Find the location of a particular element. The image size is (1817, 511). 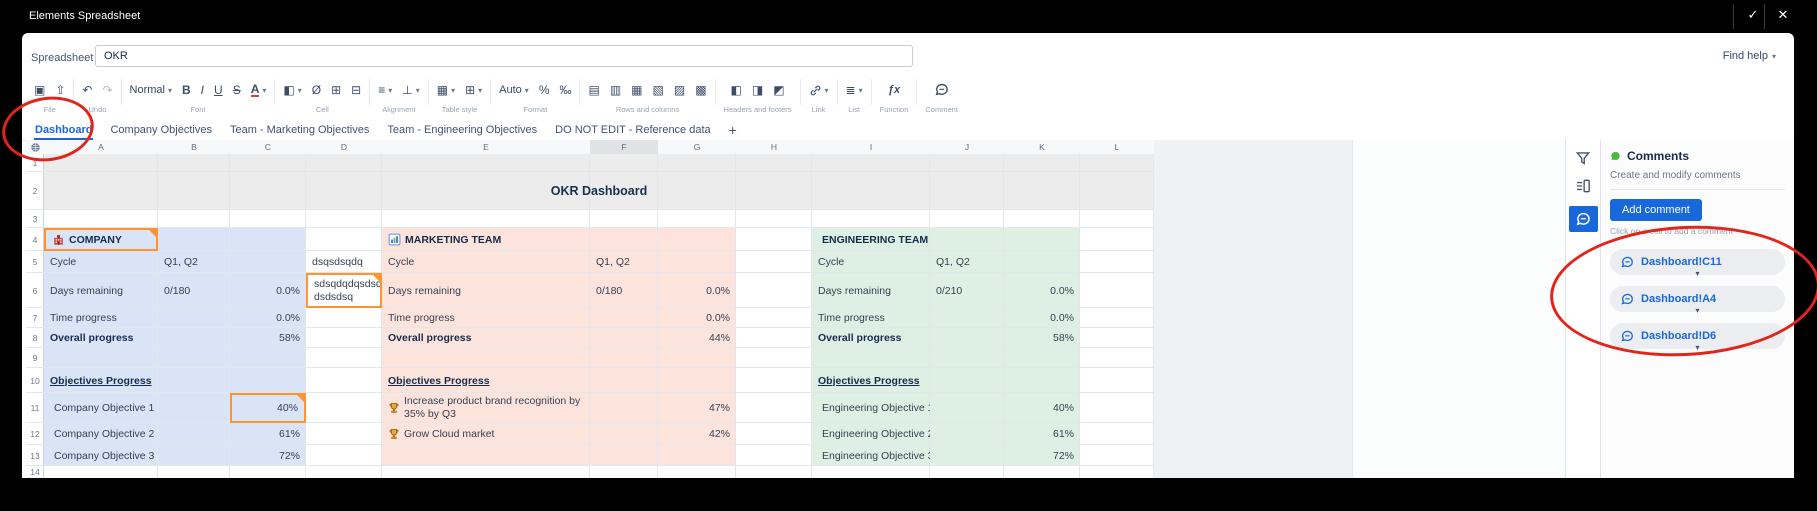

tab-team-marketing-objectives: Team - Marketing Objectives is located at coordinates (299, 129).